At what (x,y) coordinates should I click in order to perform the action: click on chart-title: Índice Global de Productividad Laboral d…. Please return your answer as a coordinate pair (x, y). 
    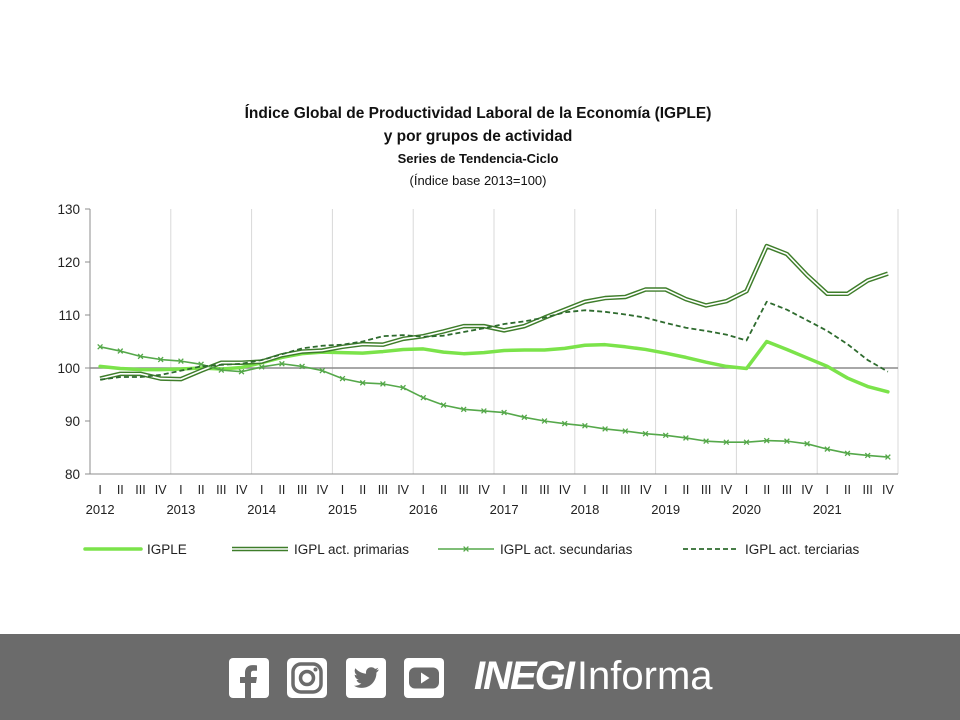
    Looking at the image, I should click on (478, 113).